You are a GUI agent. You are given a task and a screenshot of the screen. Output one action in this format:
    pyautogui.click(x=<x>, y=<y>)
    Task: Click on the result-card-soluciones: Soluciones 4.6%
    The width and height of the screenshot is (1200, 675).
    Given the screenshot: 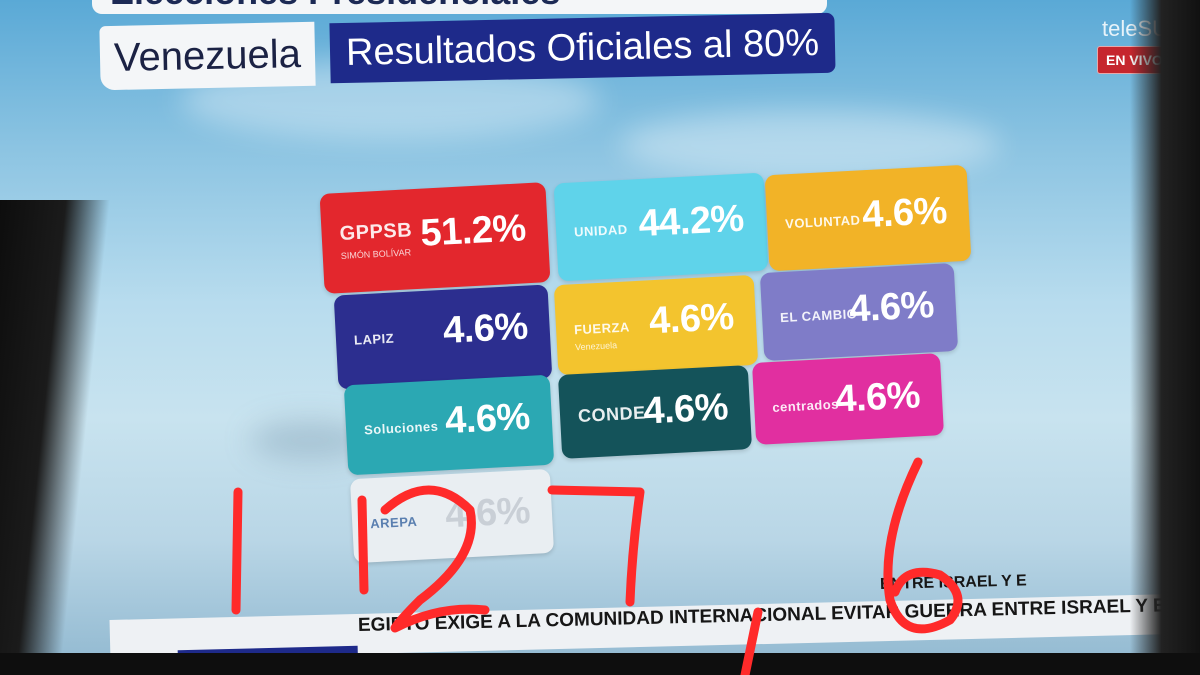 What is the action you would take?
    pyautogui.click(x=449, y=425)
    